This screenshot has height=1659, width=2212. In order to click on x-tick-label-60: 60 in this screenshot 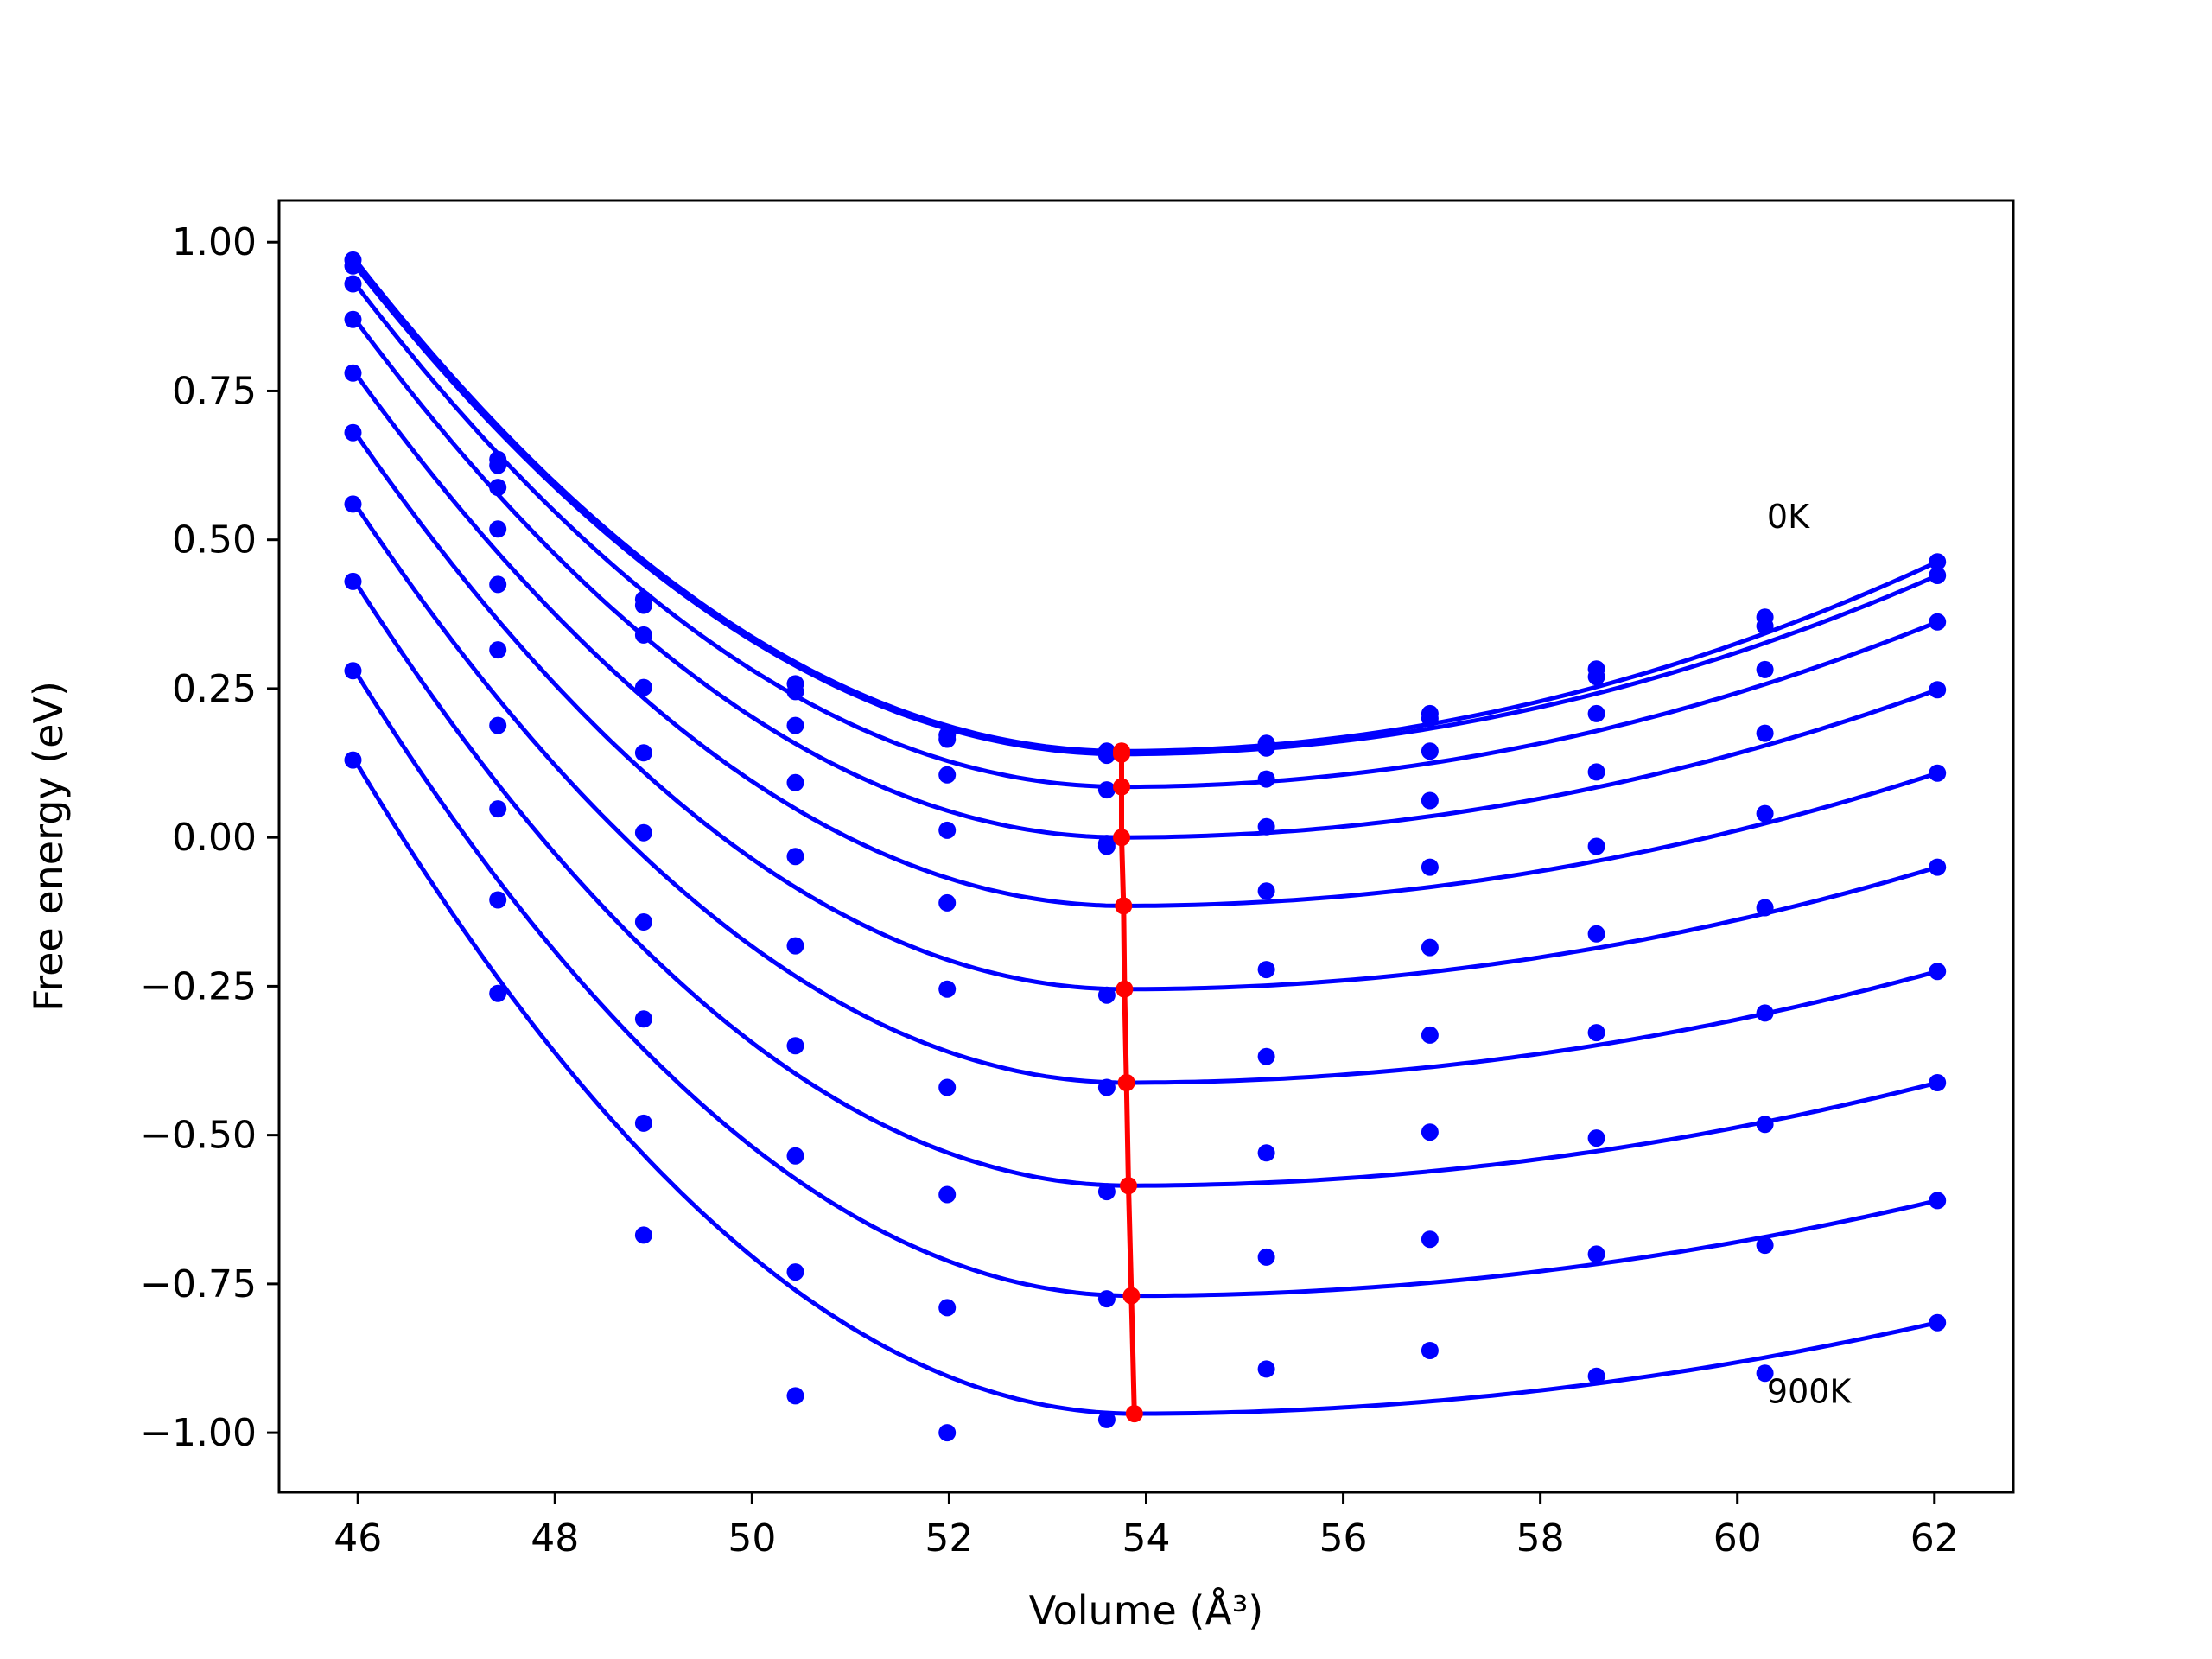, I will do `click(1737, 1538)`.